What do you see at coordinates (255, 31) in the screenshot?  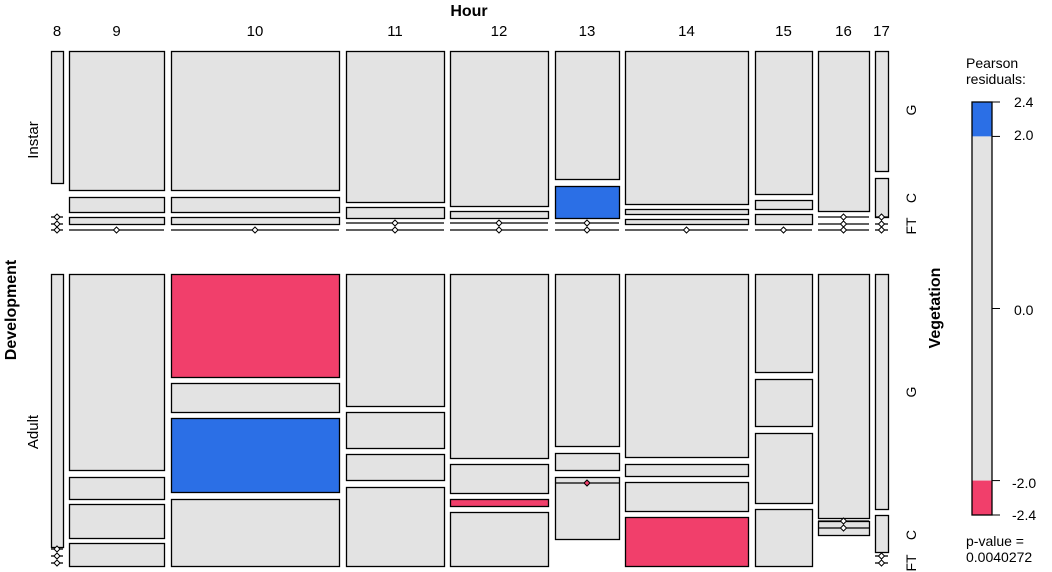 I see `hour-label-10: 10` at bounding box center [255, 31].